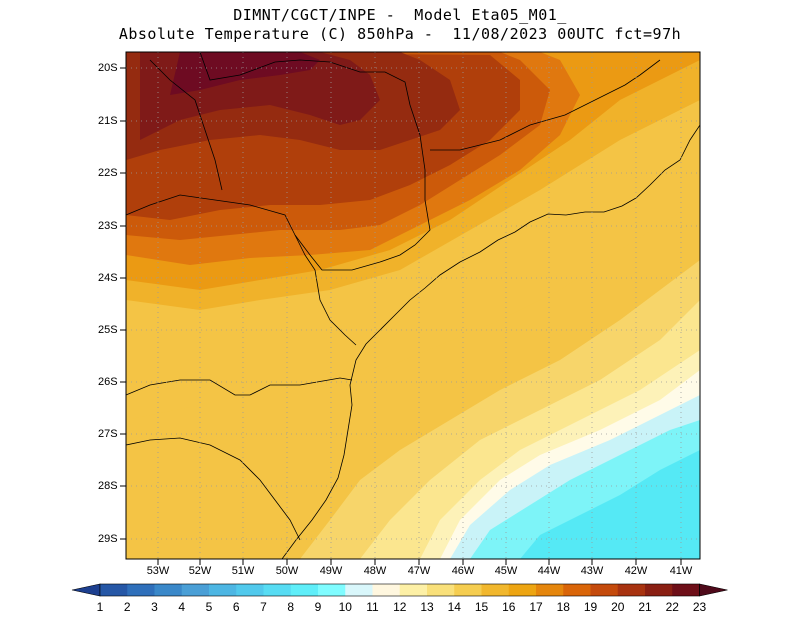 This screenshot has width=800, height=618. I want to click on colorbar-arrow-high, so click(713, 590).